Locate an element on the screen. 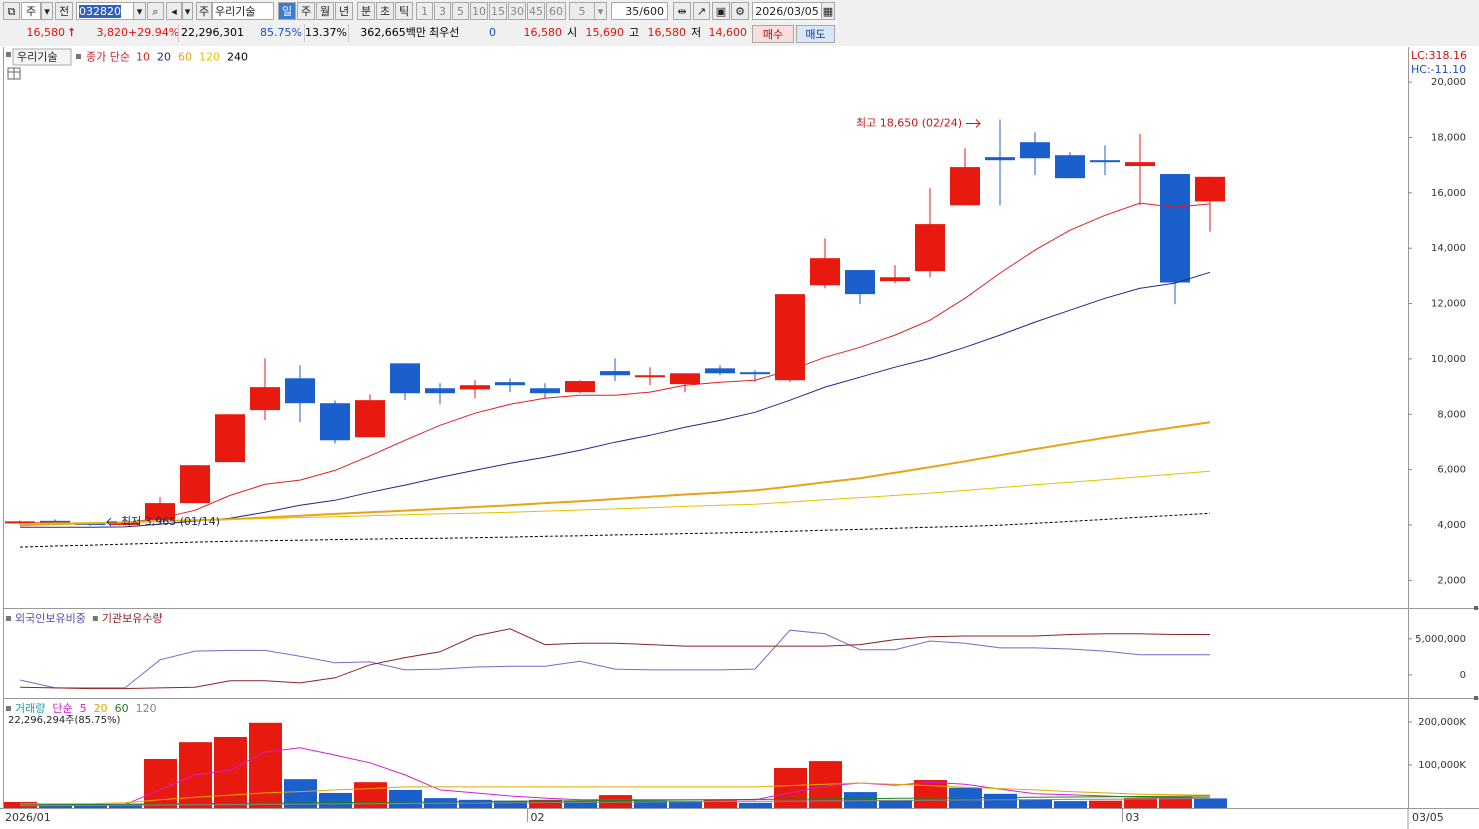  search-button: ⌕ is located at coordinates (155, 11).